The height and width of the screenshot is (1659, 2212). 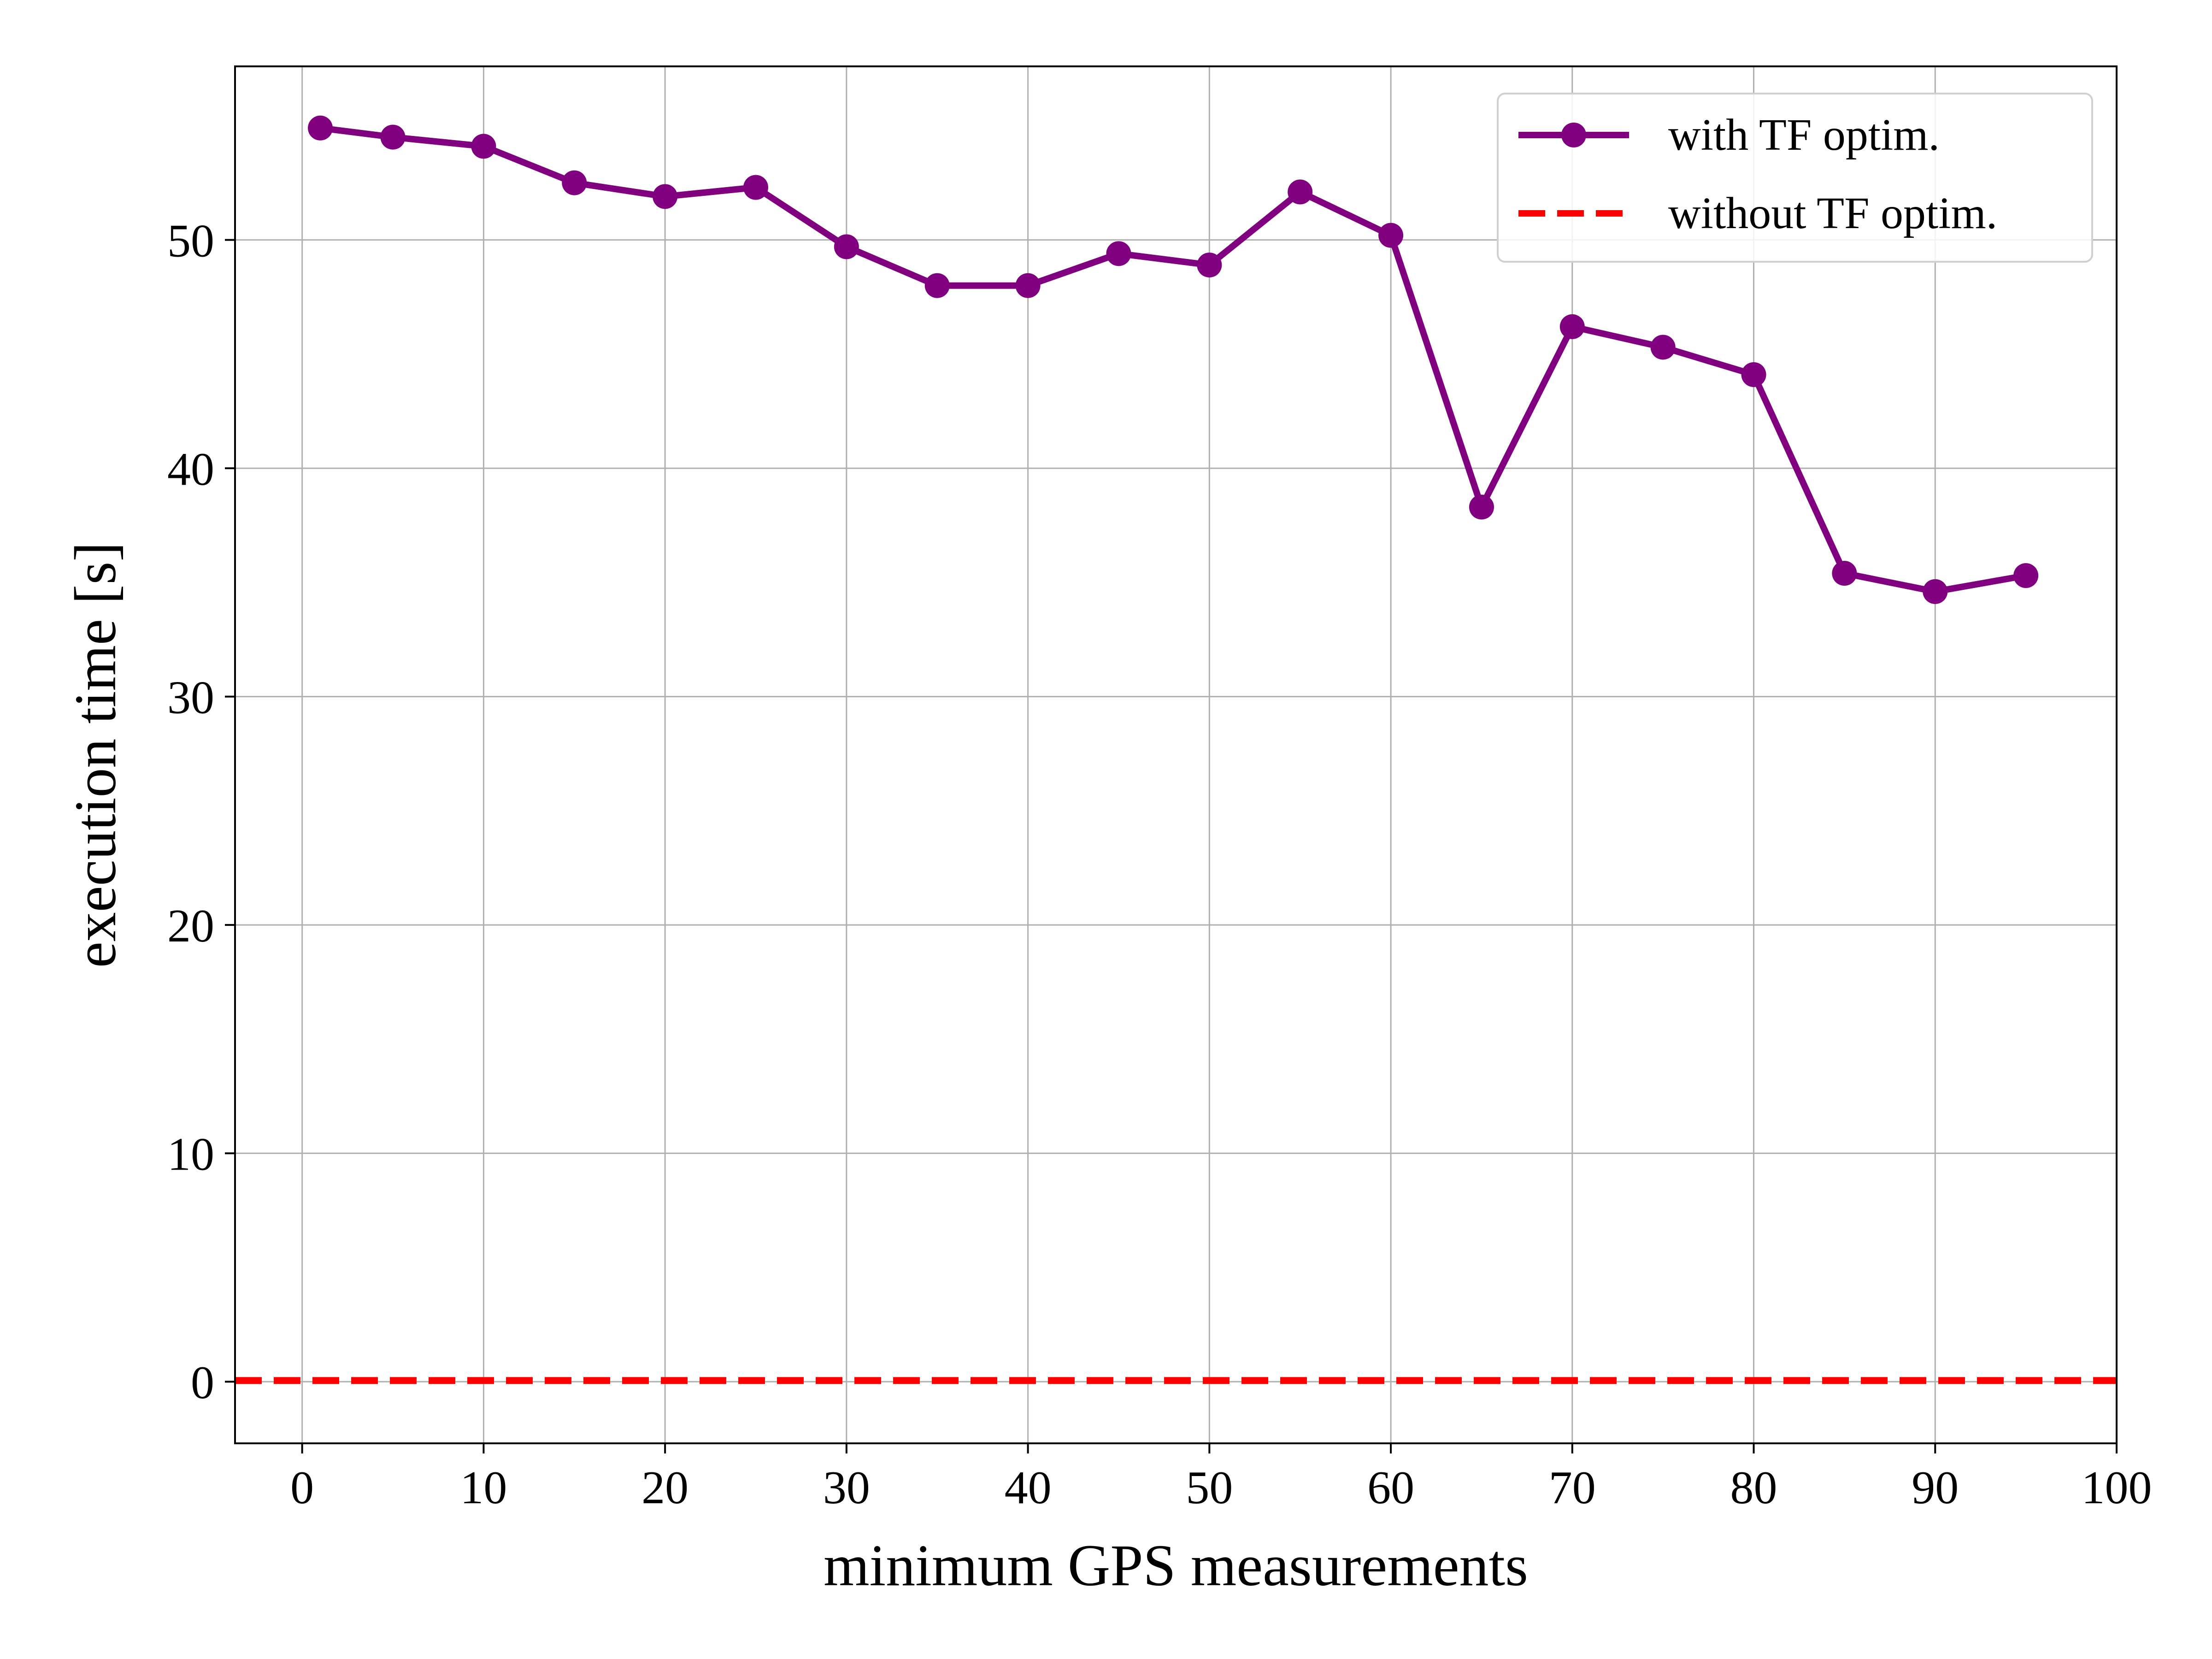 I want to click on legend: with TF optim. without TF optim., so click(x=1795, y=178).